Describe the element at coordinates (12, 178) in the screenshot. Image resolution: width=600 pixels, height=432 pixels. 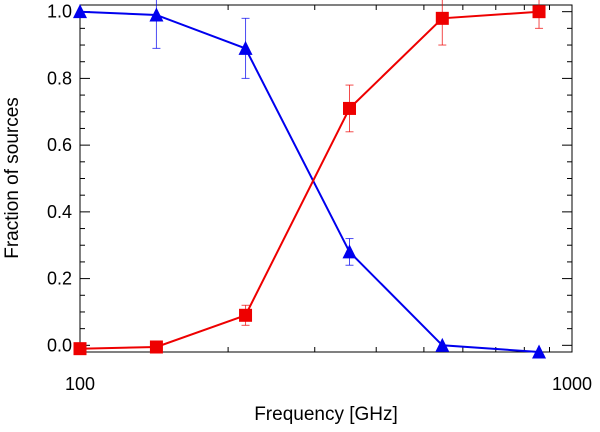
I see `y-axis-label: Fraction of sources` at that location.